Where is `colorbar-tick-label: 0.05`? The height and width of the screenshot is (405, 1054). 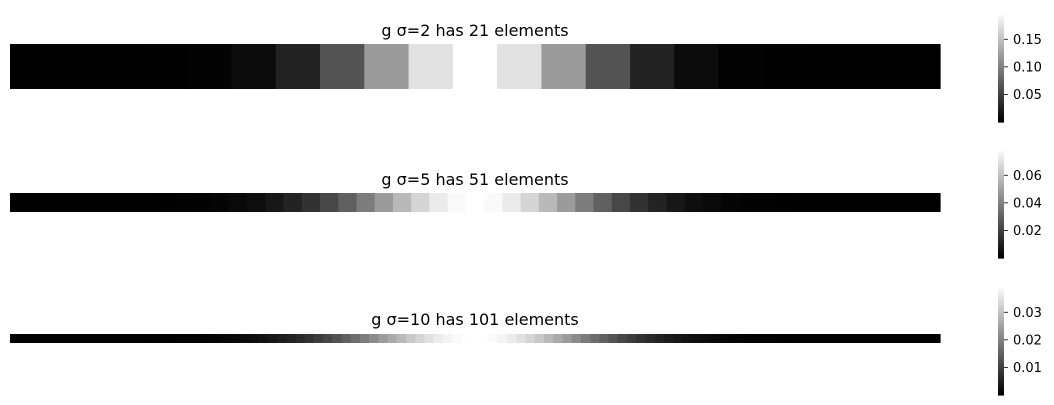
colorbar-tick-label: 0.05 is located at coordinates (1027, 95).